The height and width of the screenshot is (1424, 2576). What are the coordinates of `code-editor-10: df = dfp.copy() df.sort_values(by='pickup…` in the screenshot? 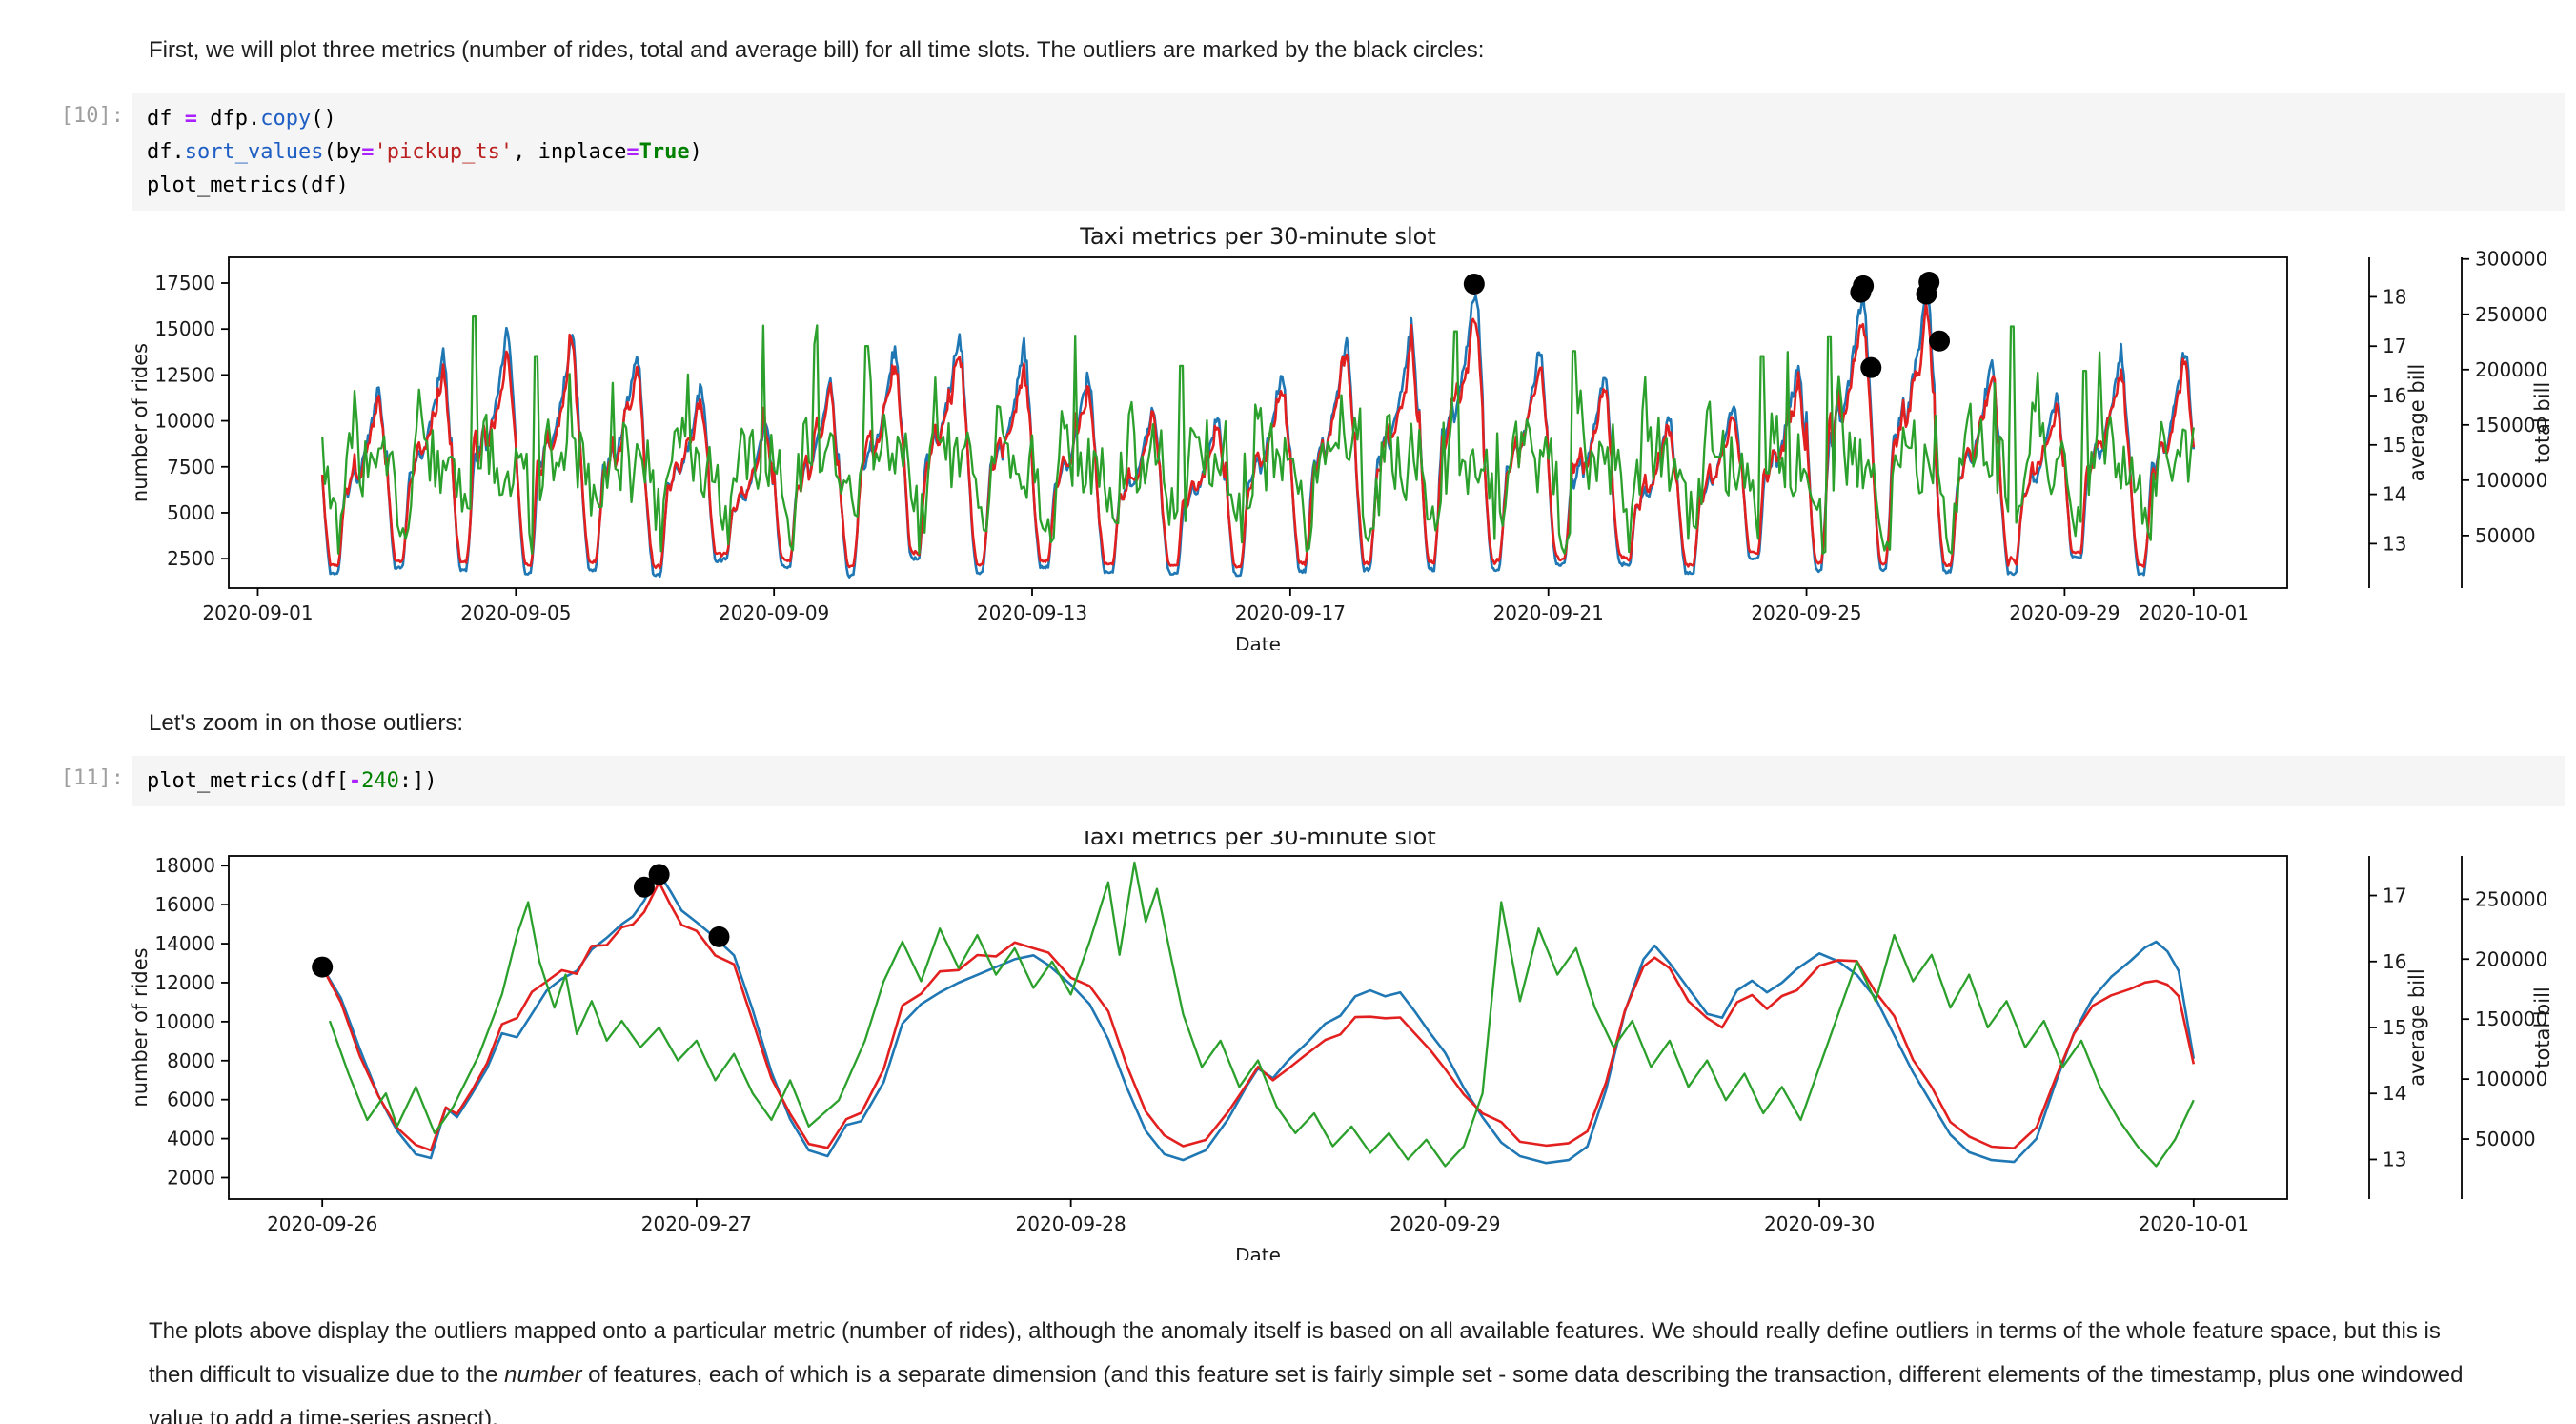 It's located at (424, 152).